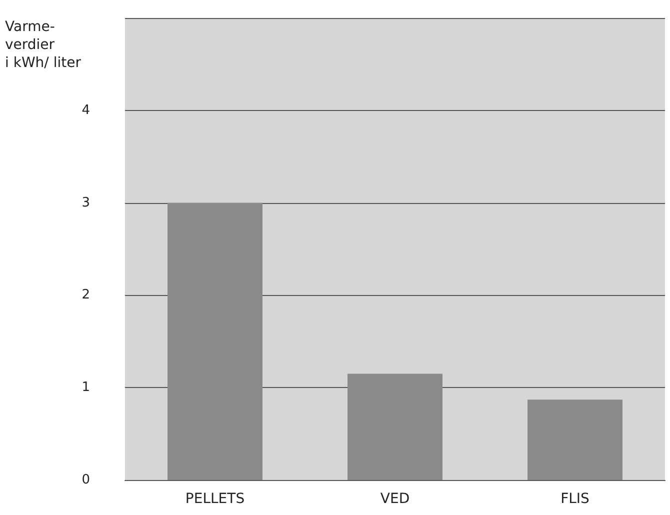 The image size is (670, 515). I want to click on y-tick-label: 2, so click(86, 295).